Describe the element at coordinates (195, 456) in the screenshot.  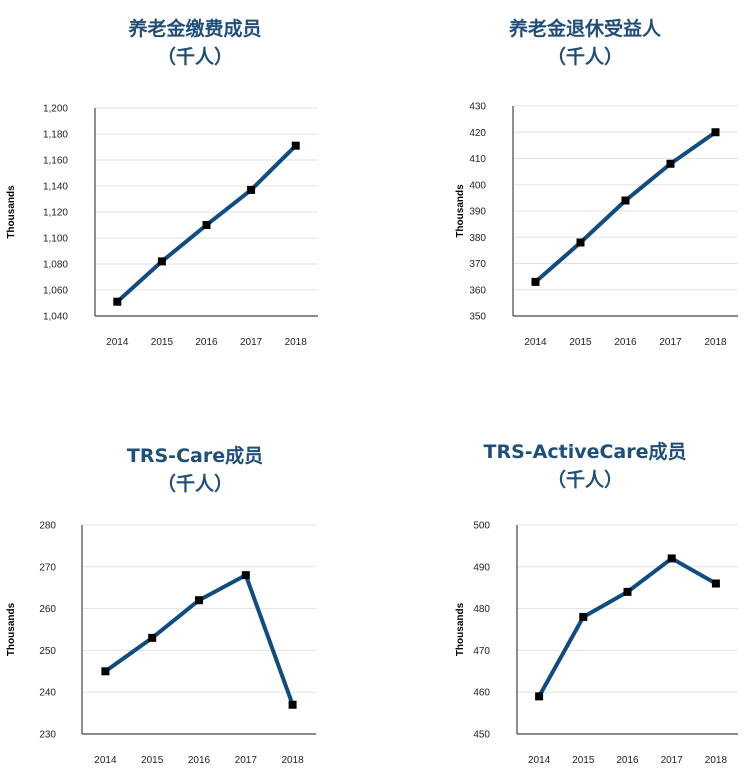
I see `chart-title-main: TRS-Care成员` at that location.